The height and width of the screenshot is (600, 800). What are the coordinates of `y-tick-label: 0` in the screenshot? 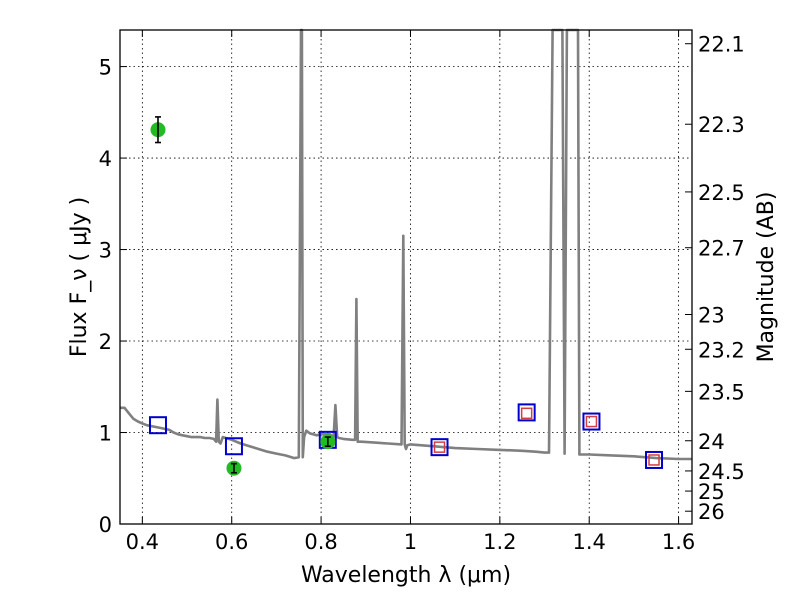 It's located at (105, 525).